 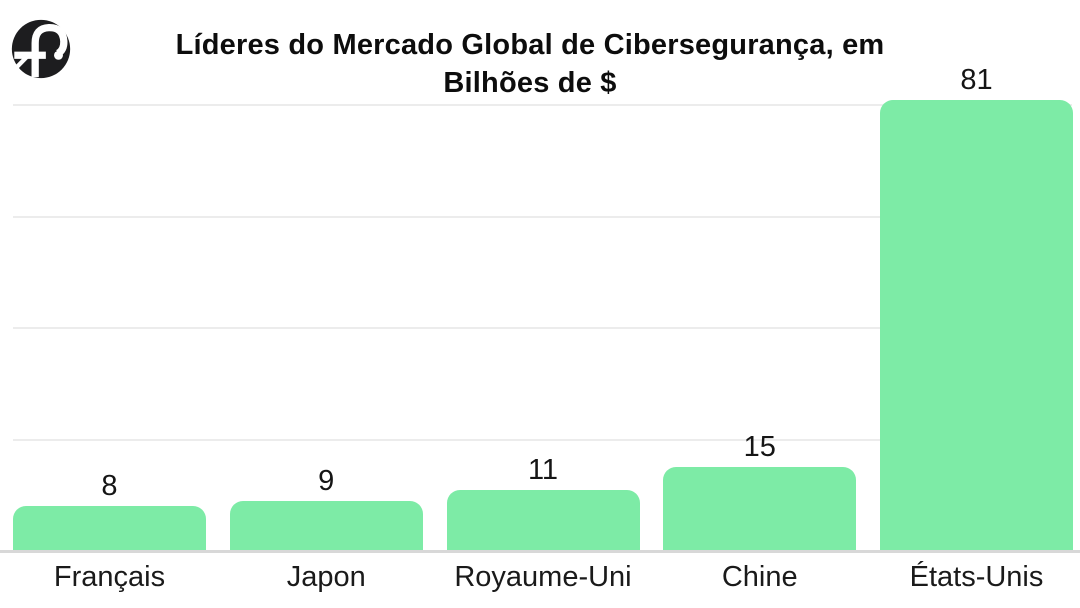 What do you see at coordinates (109, 577) in the screenshot?
I see `category-label: Français` at bounding box center [109, 577].